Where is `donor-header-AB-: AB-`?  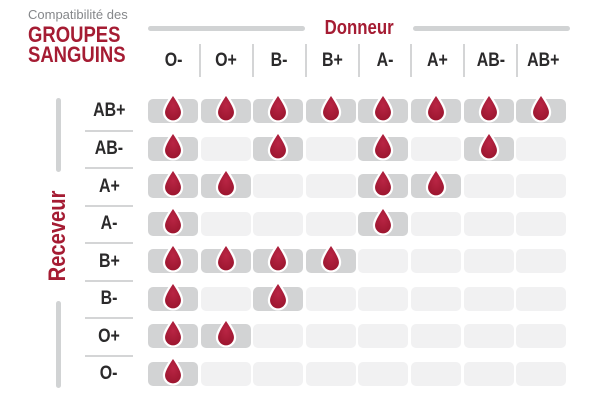 donor-header-AB-: AB- is located at coordinates (489, 60).